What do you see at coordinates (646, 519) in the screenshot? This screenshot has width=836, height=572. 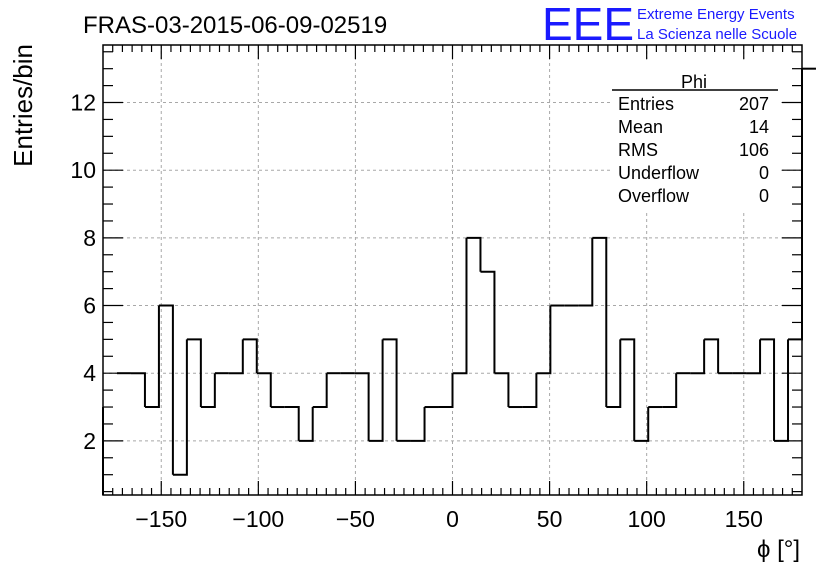 I see `x-tick-label-5: 100` at bounding box center [646, 519].